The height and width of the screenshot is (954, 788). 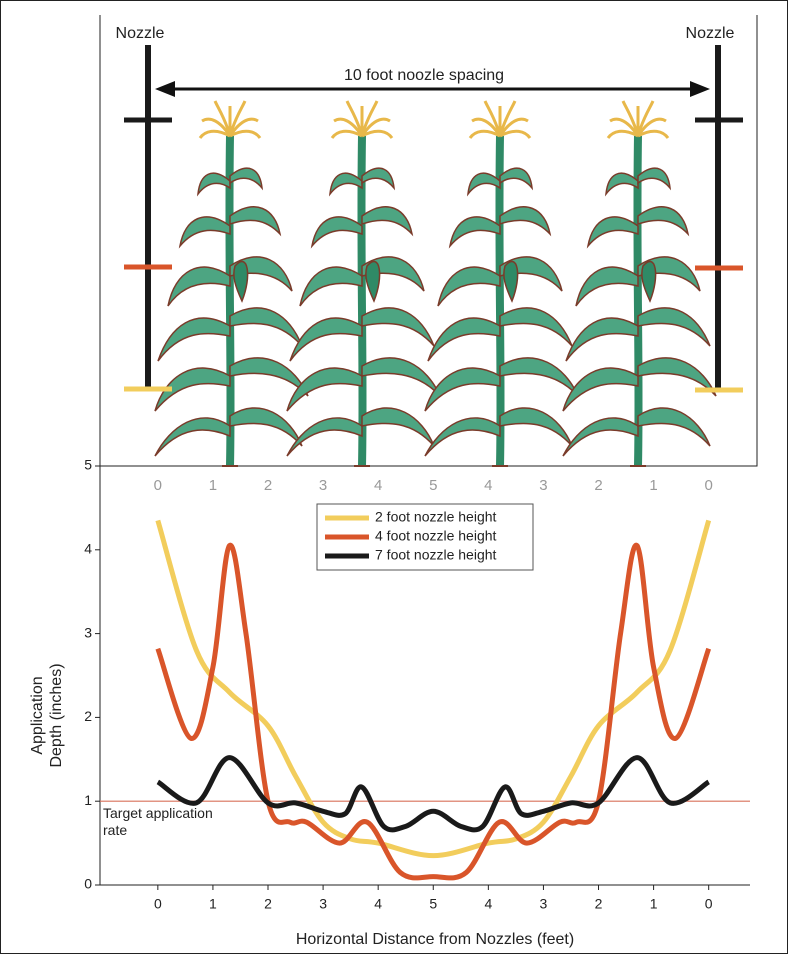 I want to click on legend-label: 4 foot nozzle height, so click(x=436, y=536).